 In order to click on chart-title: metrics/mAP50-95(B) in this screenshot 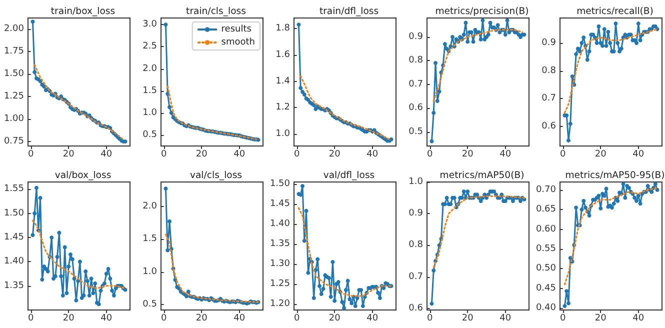, I will do `click(615, 175)`.